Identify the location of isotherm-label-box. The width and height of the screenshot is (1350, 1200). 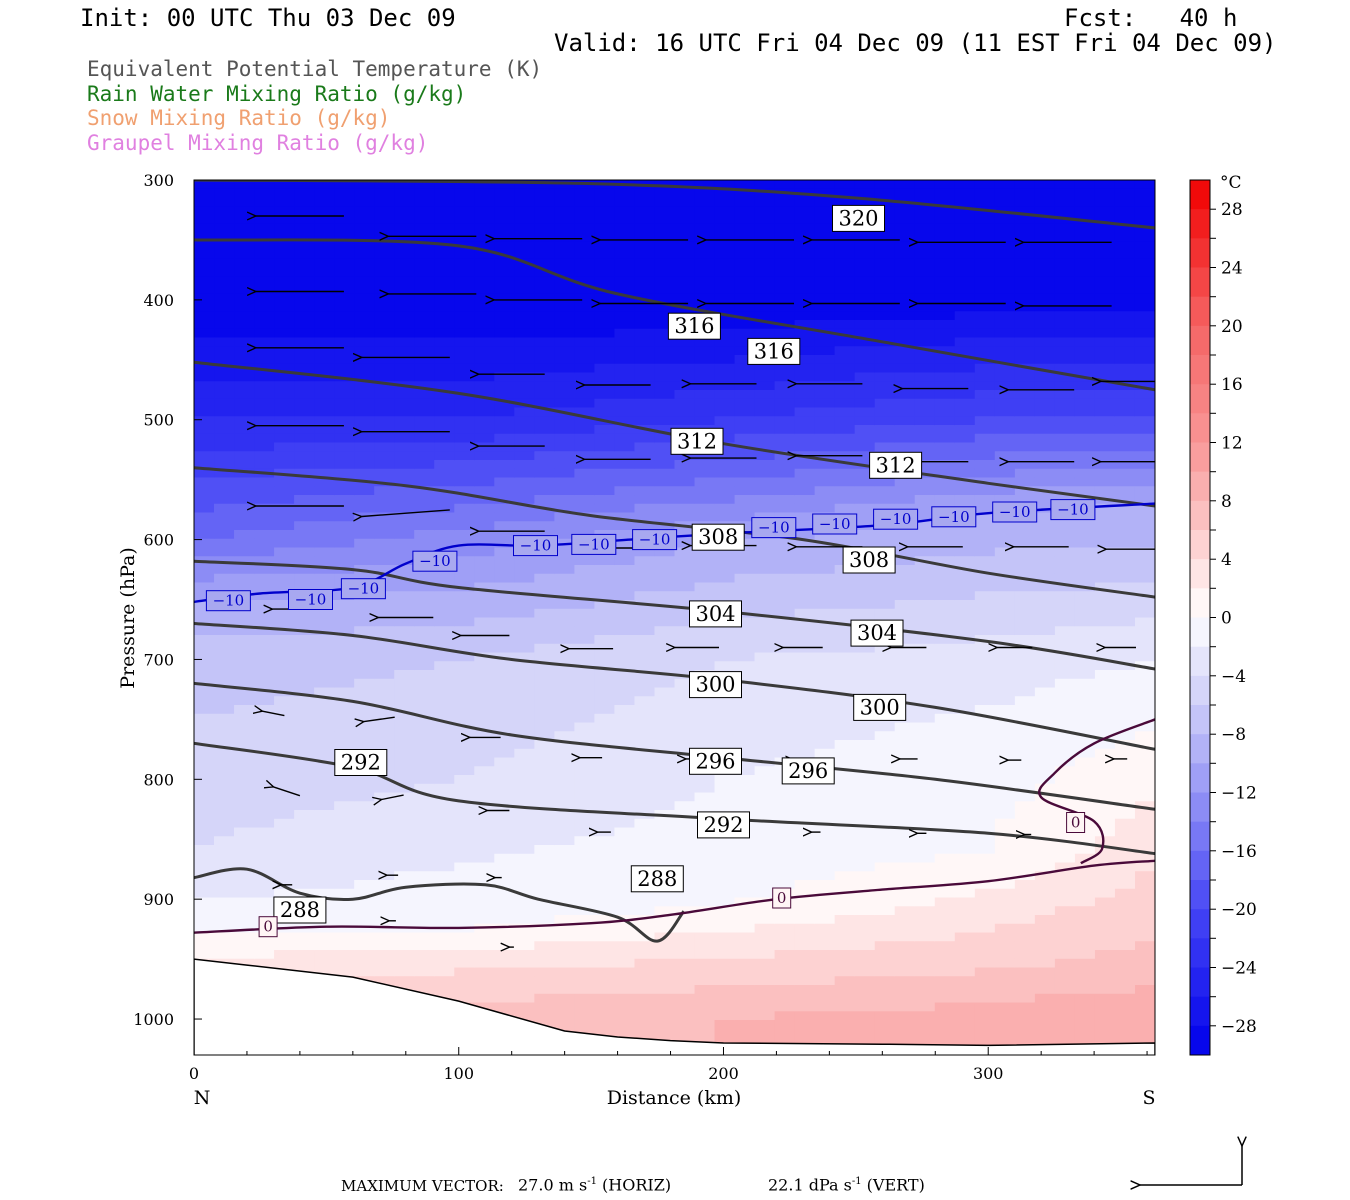
(1076, 822).